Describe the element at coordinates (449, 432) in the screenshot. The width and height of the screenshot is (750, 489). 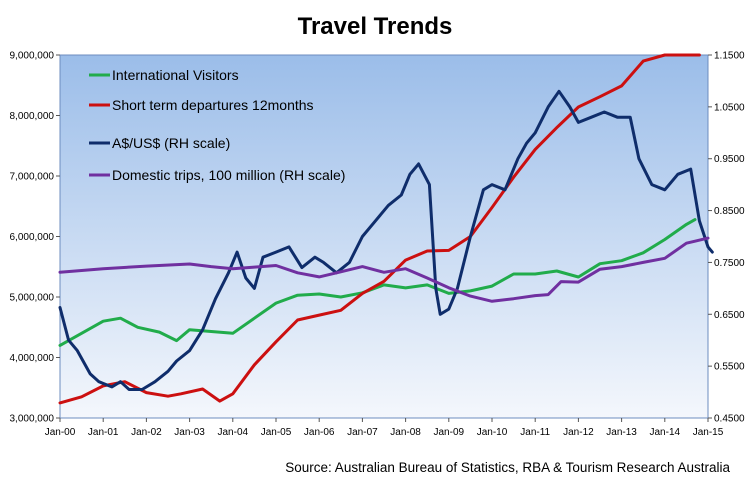
I see `x-tick-label: Jan-09` at that location.